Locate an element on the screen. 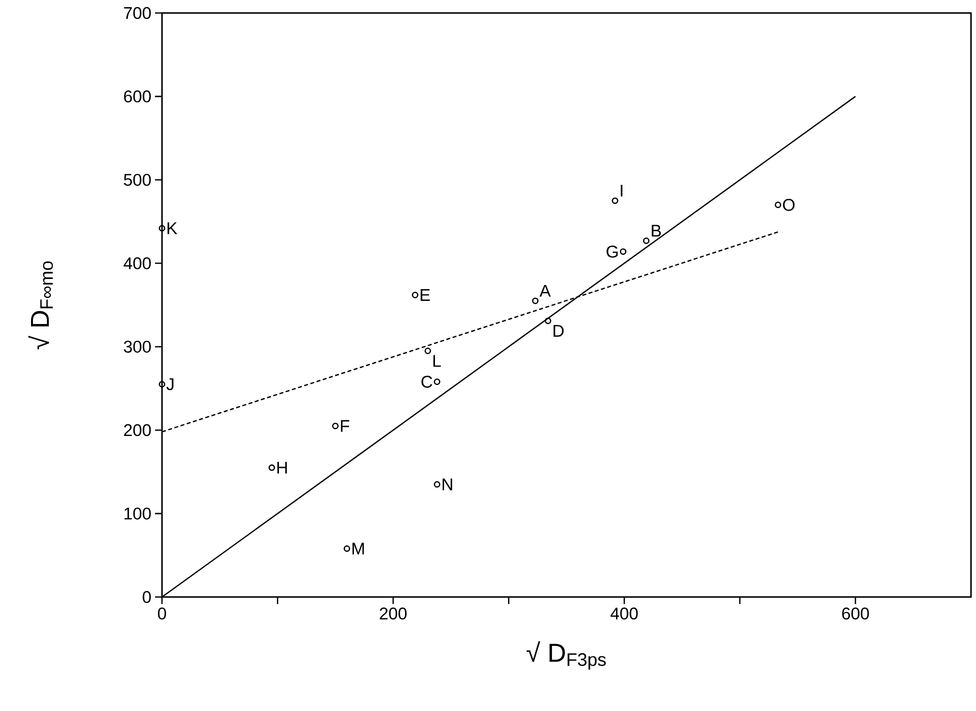 This screenshot has width=976, height=711. y-axis-title: √ D$_{F∞mo}$ is located at coordinates (40, 305).